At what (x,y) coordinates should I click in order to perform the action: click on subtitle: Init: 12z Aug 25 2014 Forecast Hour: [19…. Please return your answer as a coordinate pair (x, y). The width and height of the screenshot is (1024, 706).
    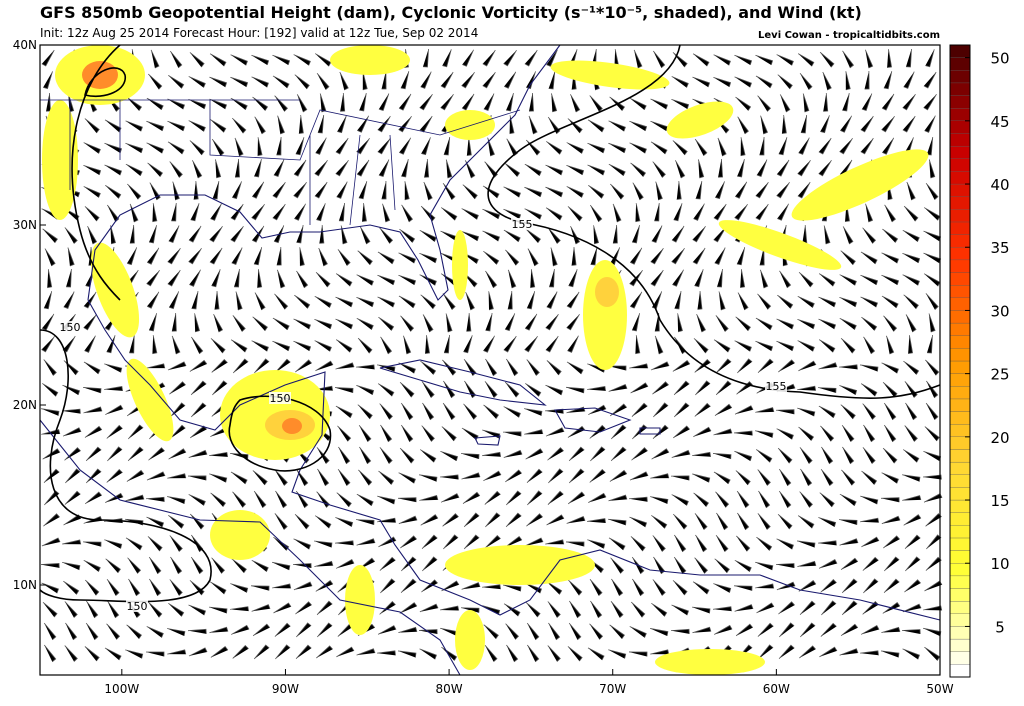
    Looking at the image, I should click on (259, 33).